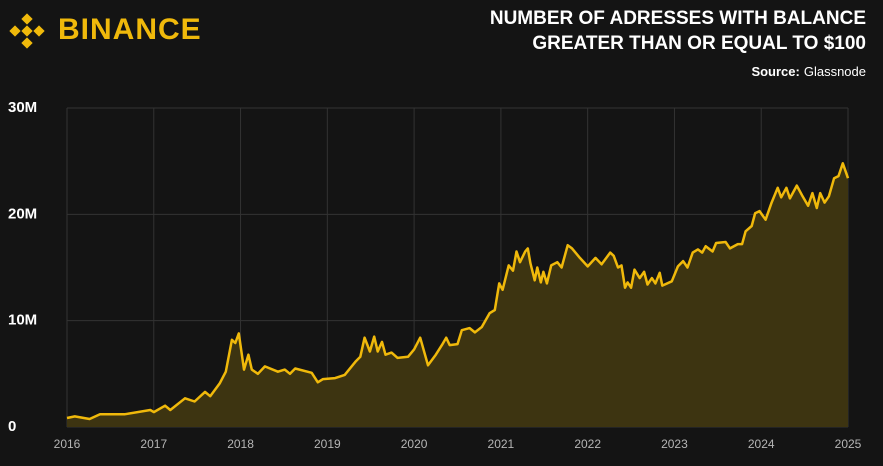  I want to click on x-tick-label: 2024, so click(761, 444).